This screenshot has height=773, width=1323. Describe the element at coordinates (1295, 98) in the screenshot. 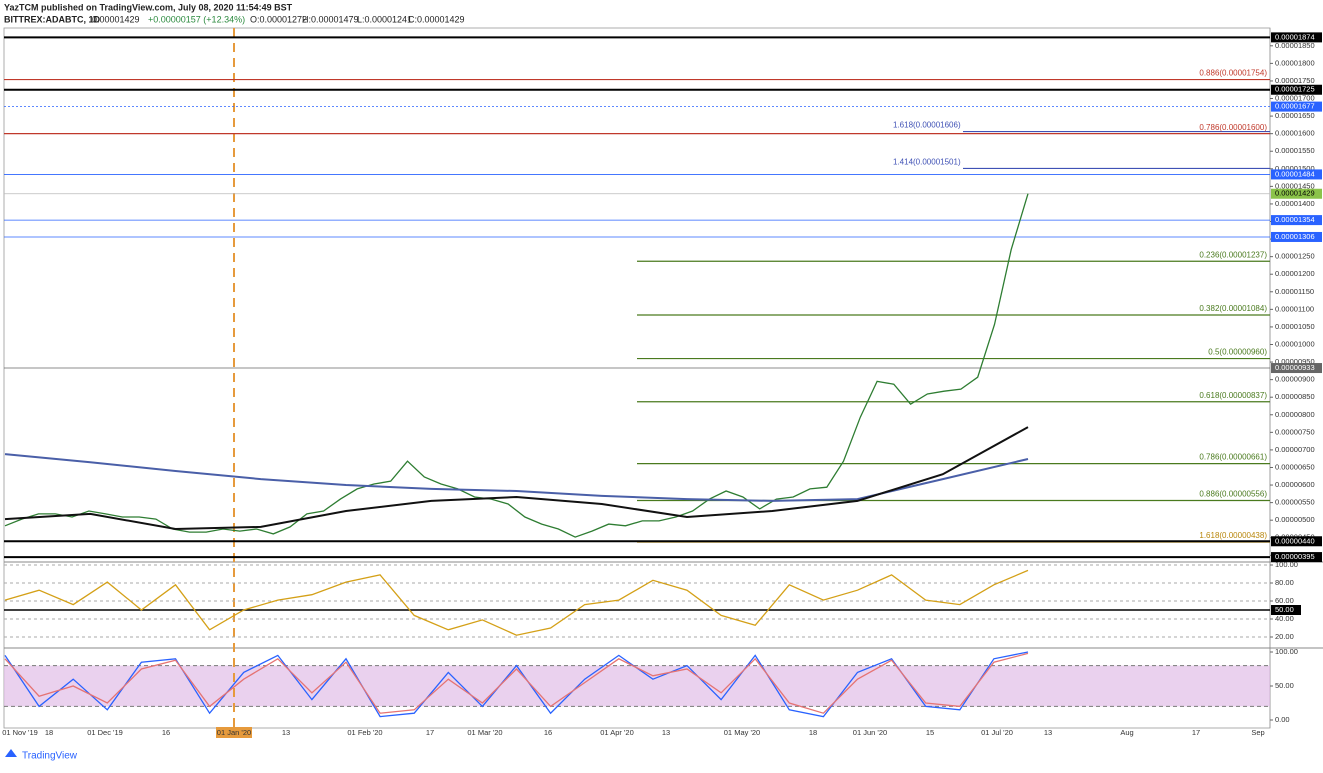

I see `y-tick-label: 0.00001700` at that location.